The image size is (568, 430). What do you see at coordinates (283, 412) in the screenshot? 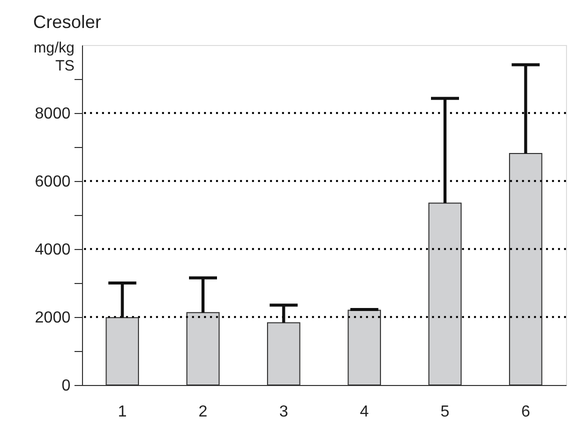
I see `x-tick-label: 3` at bounding box center [283, 412].